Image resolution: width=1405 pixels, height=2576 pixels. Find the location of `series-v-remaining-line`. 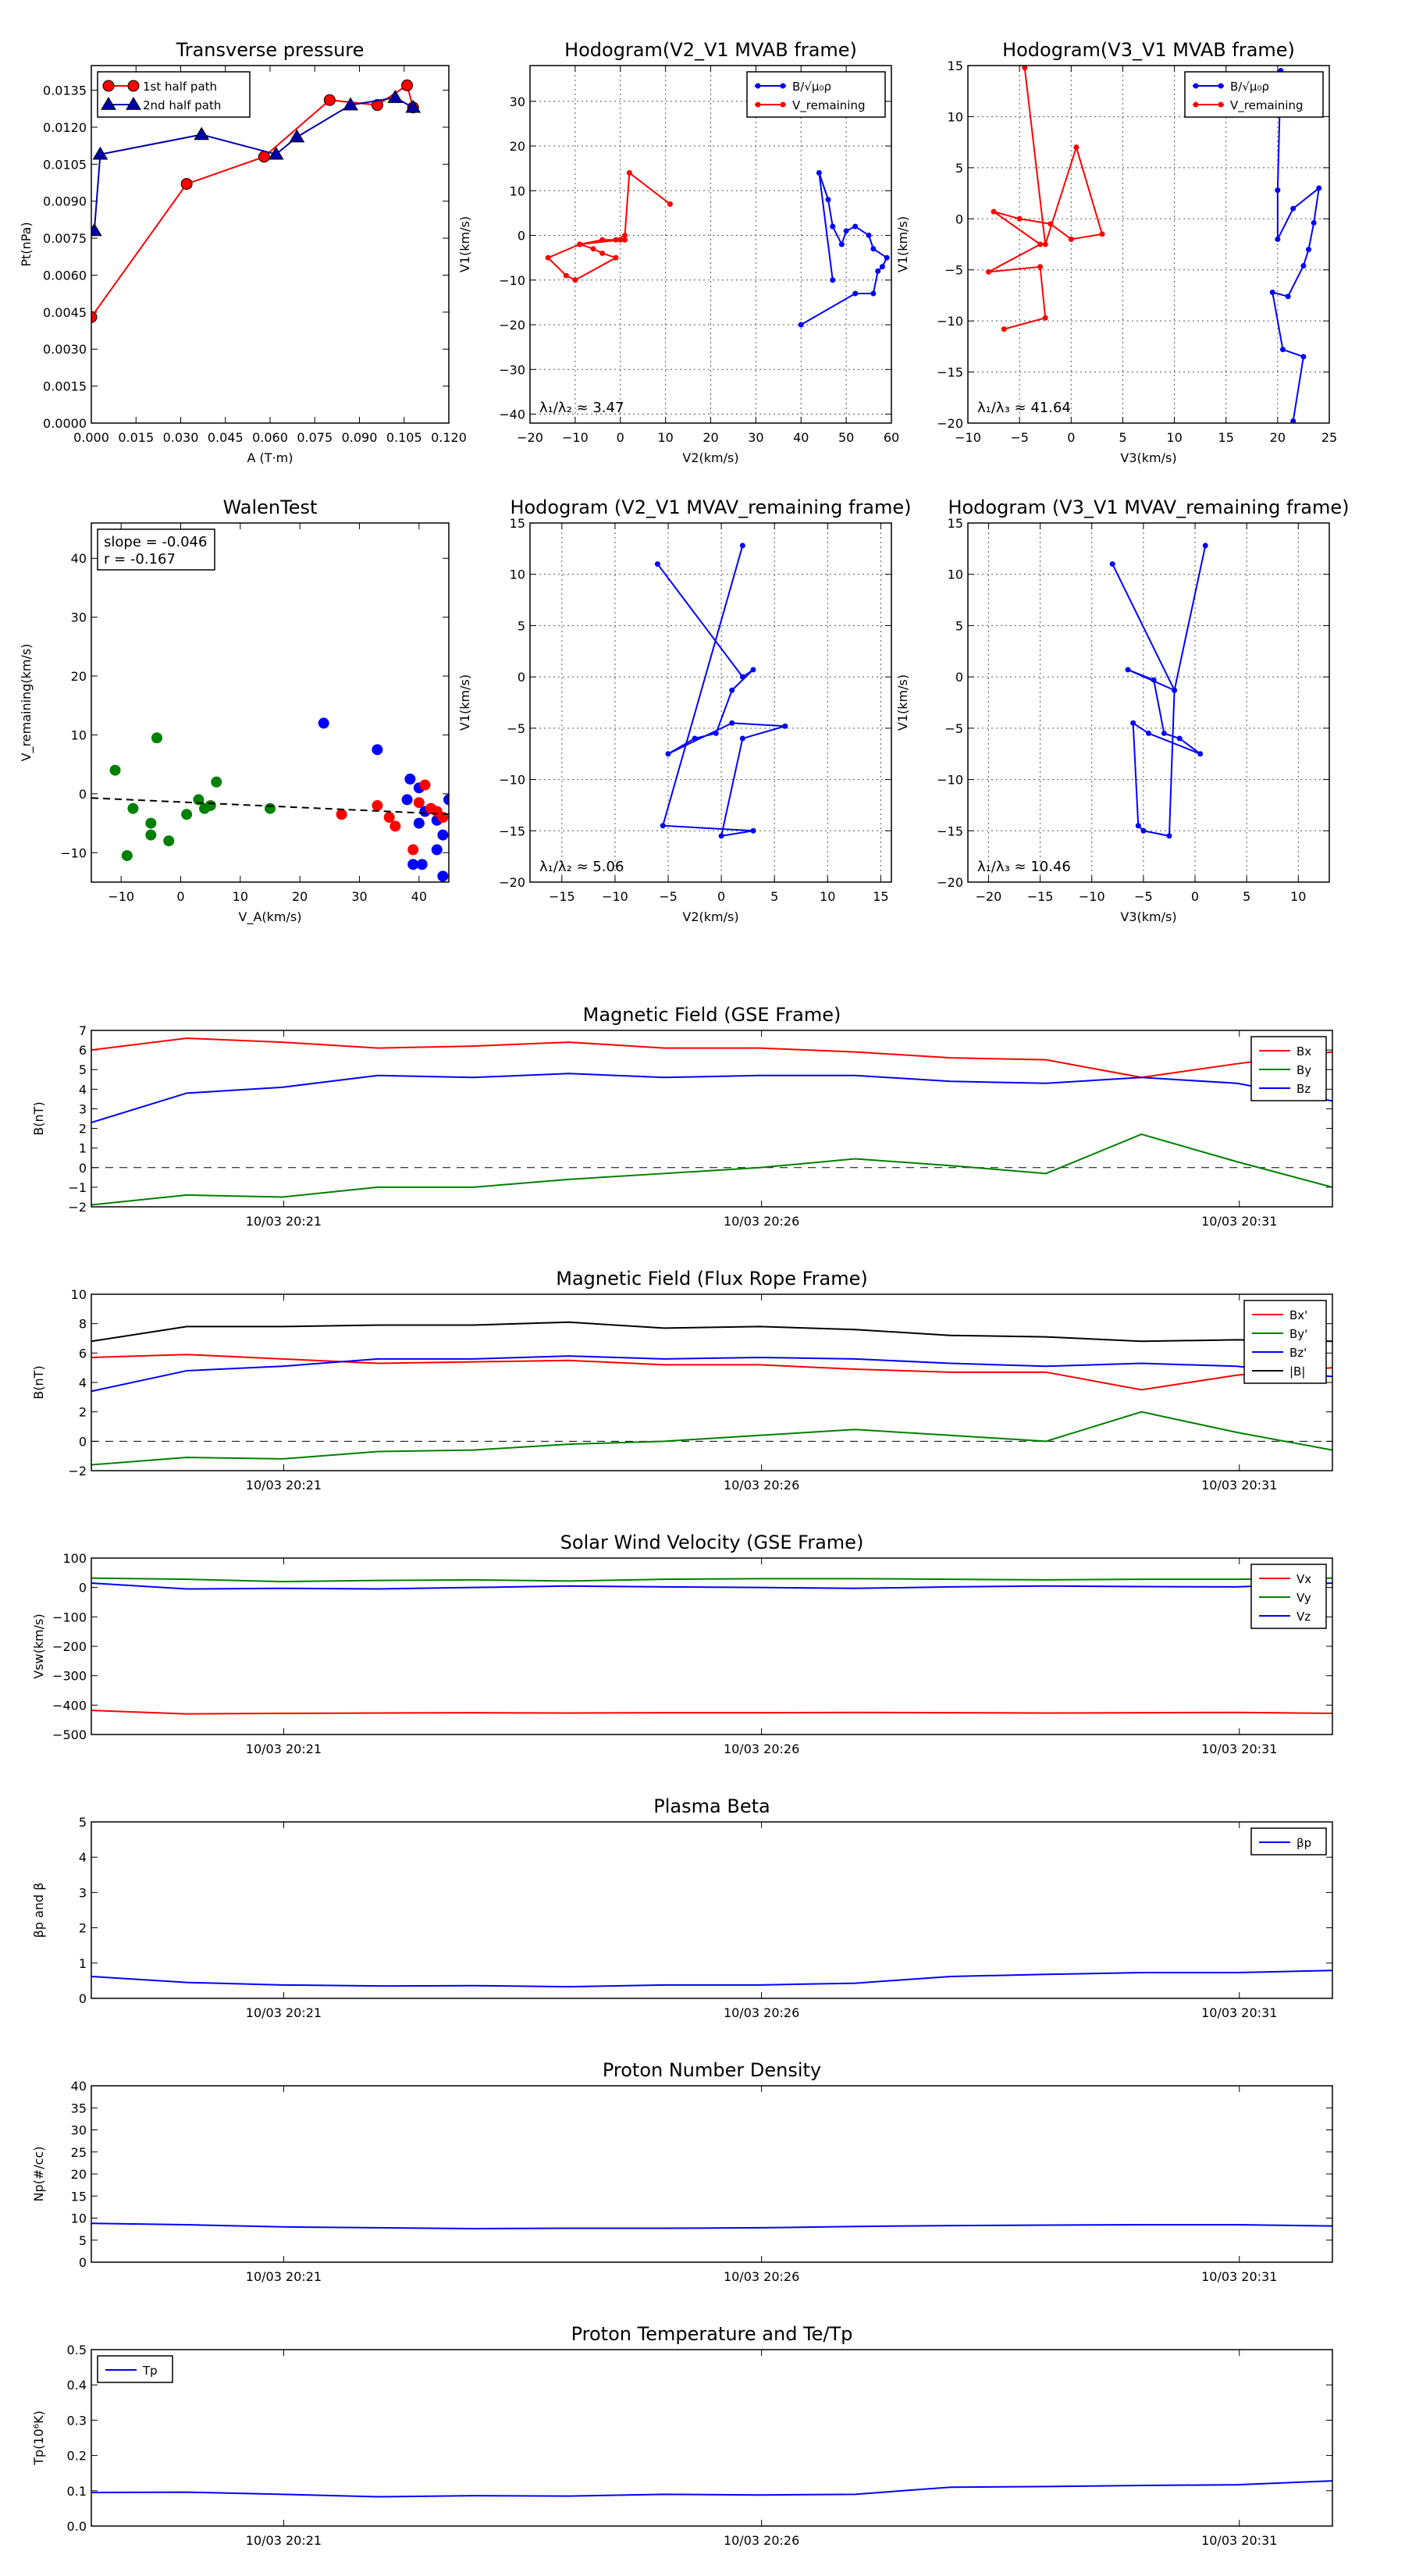

series-v-remaining-line is located at coordinates (609, 226).